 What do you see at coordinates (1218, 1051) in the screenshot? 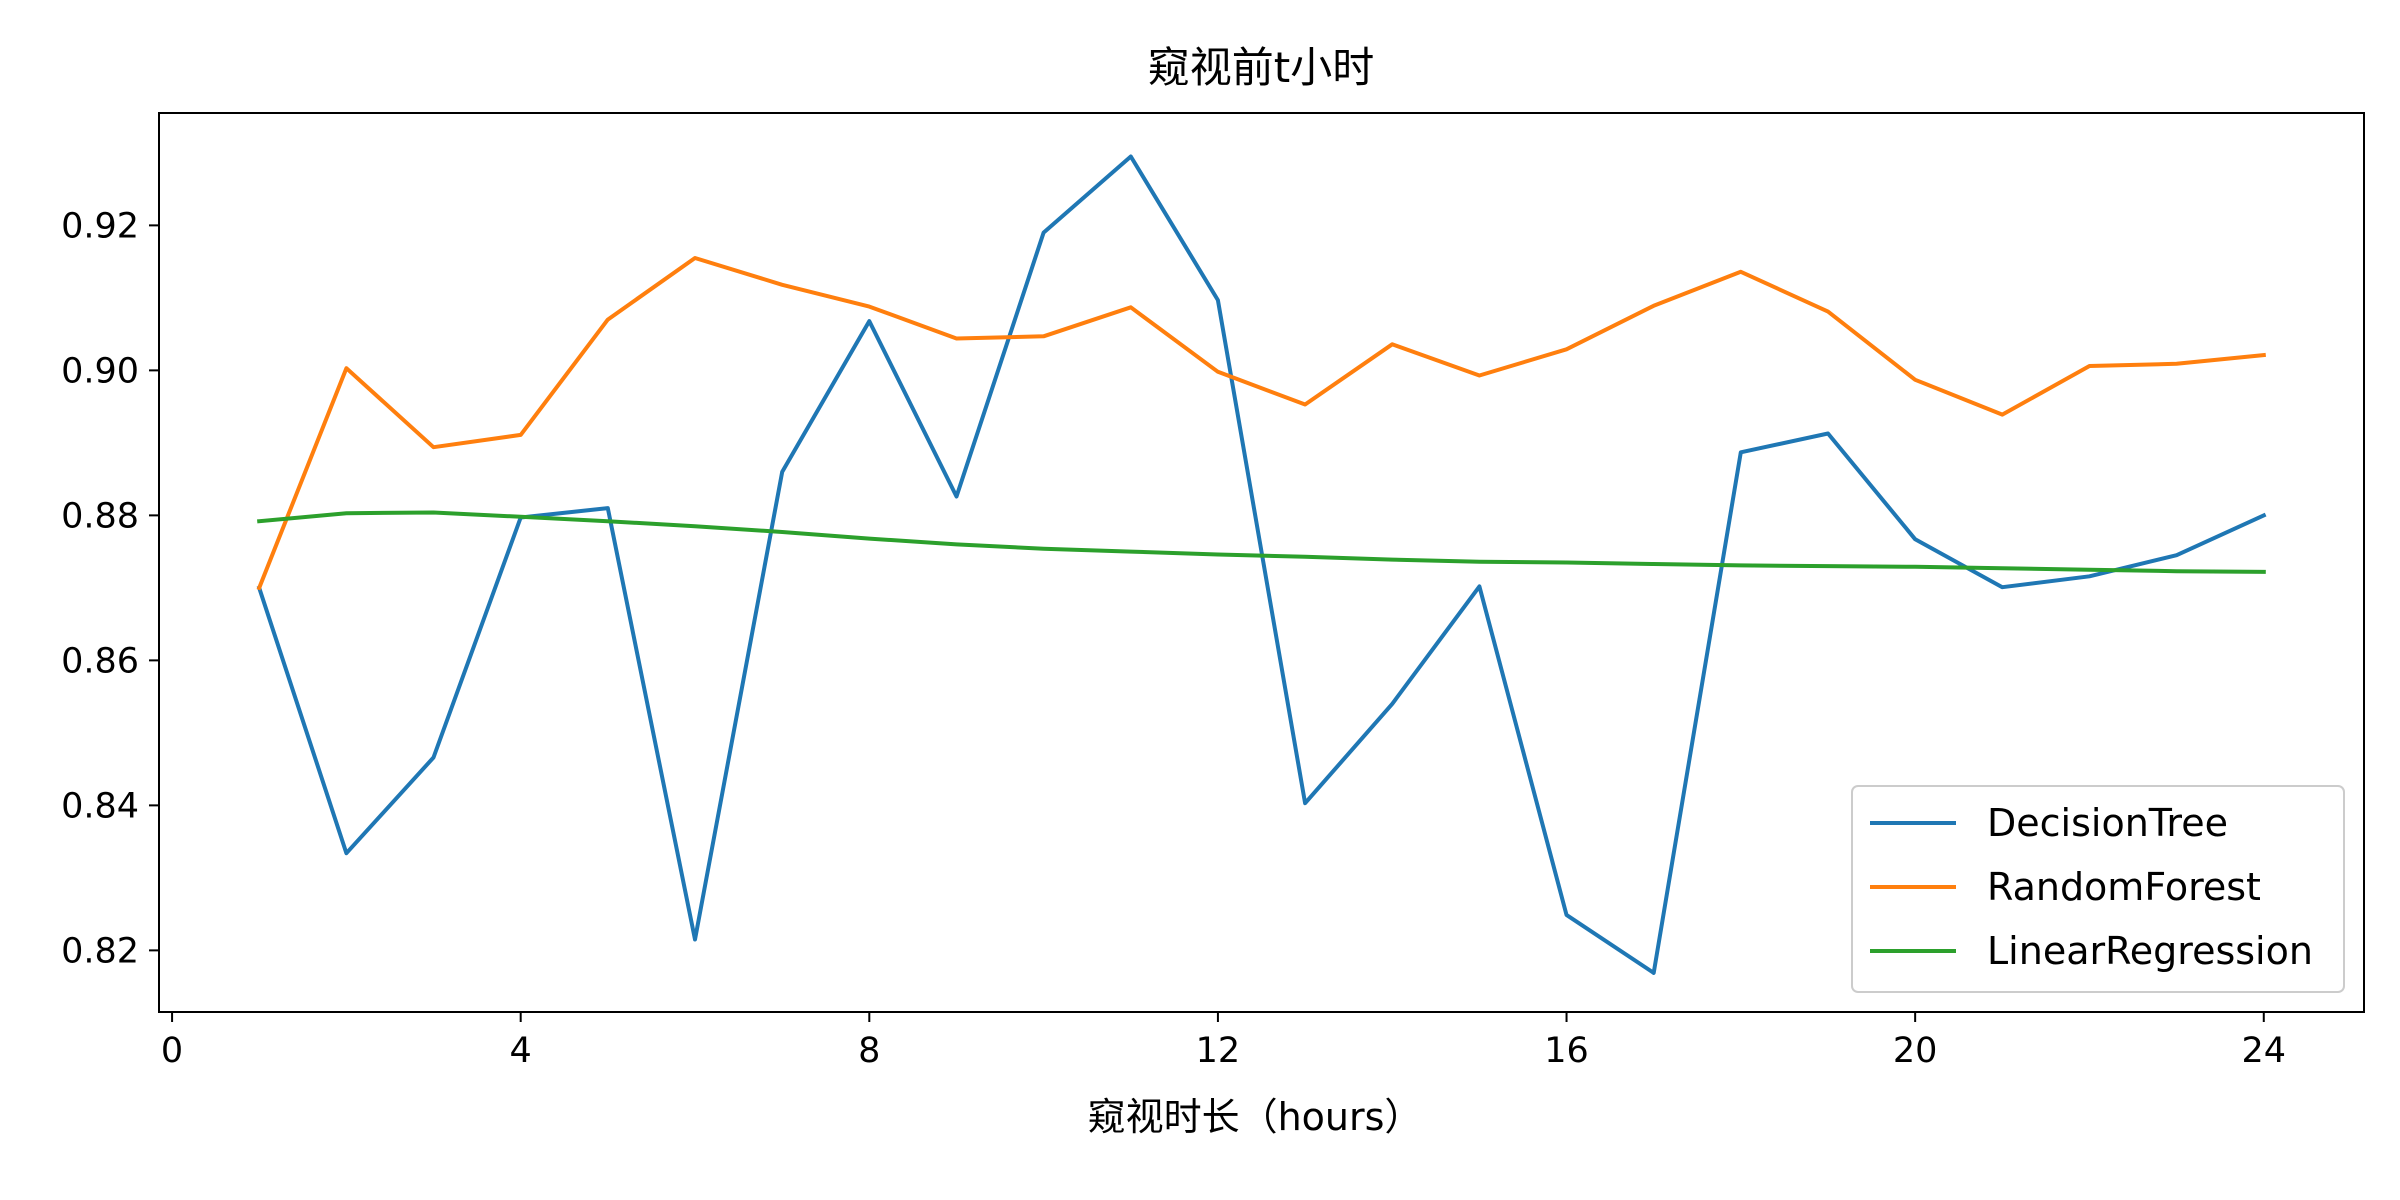
I see `x-tick-label: 12` at bounding box center [1218, 1051].